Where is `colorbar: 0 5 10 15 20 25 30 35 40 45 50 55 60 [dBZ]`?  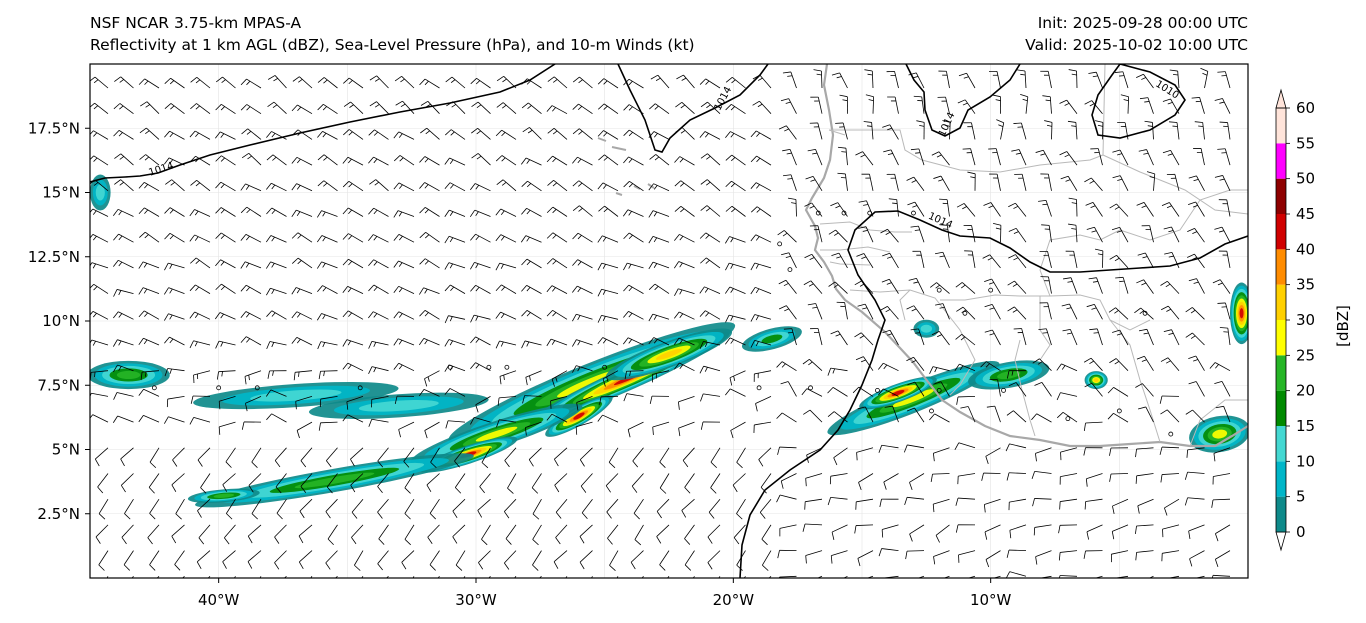
colorbar: 0 5 10 15 20 25 30 35 40 45 50 55 60 [dBZ] is located at coordinates (1313, 320).